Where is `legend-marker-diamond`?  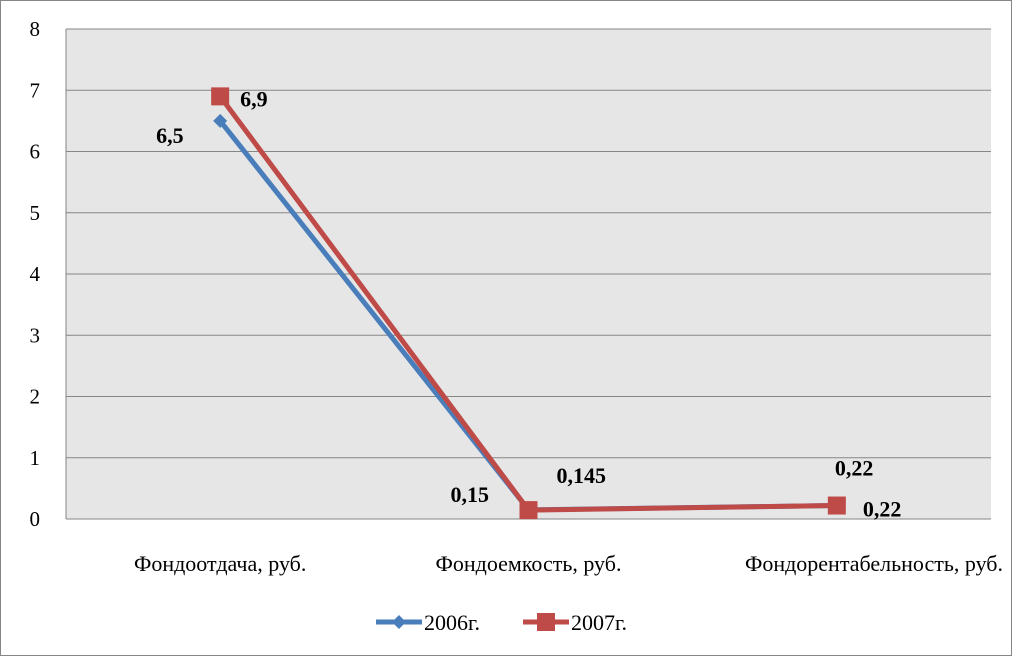
legend-marker-diamond is located at coordinates (399, 622).